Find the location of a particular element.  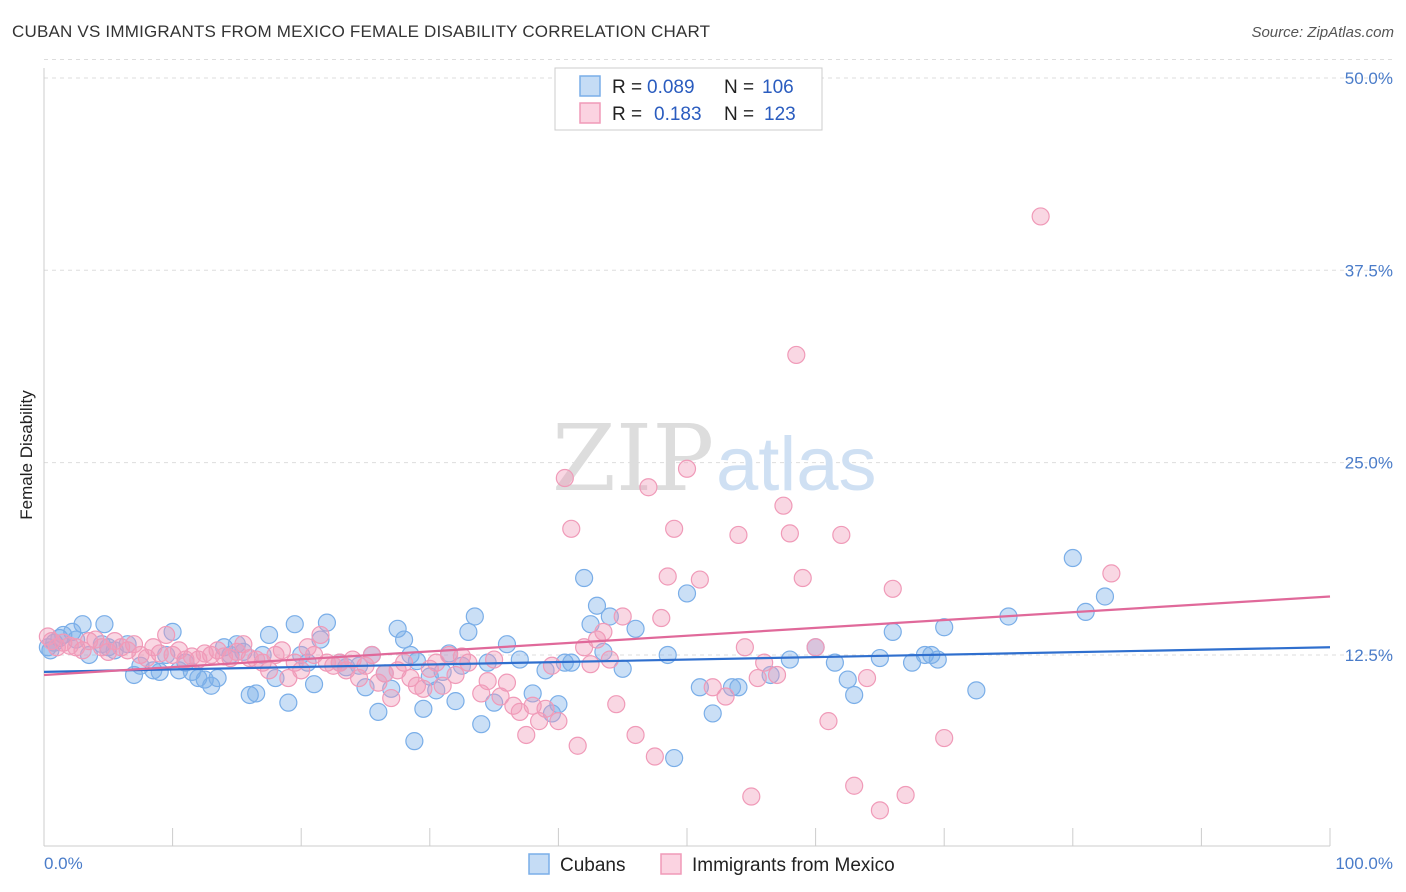

legend-swatch-mexico is located at coordinates (590, 113).